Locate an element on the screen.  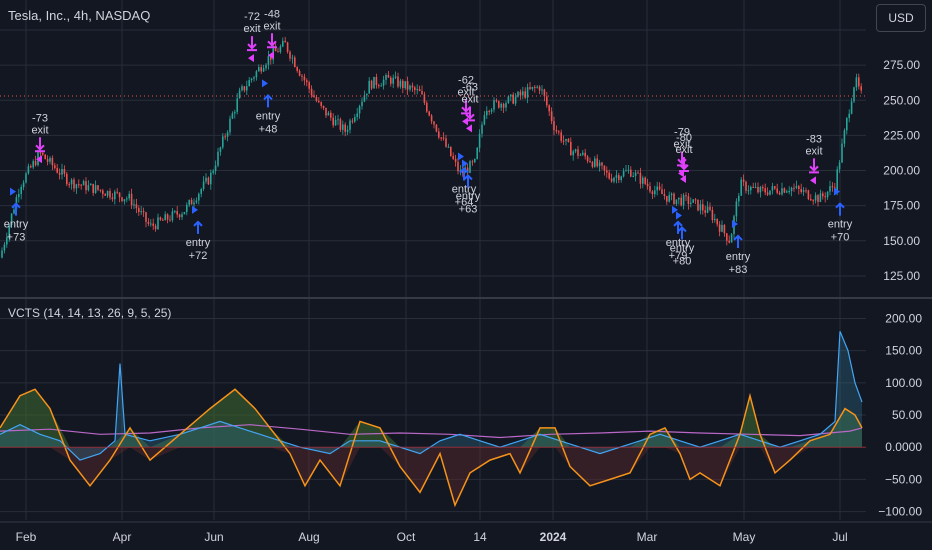
time-tick-label: 14 is located at coordinates (480, 537).